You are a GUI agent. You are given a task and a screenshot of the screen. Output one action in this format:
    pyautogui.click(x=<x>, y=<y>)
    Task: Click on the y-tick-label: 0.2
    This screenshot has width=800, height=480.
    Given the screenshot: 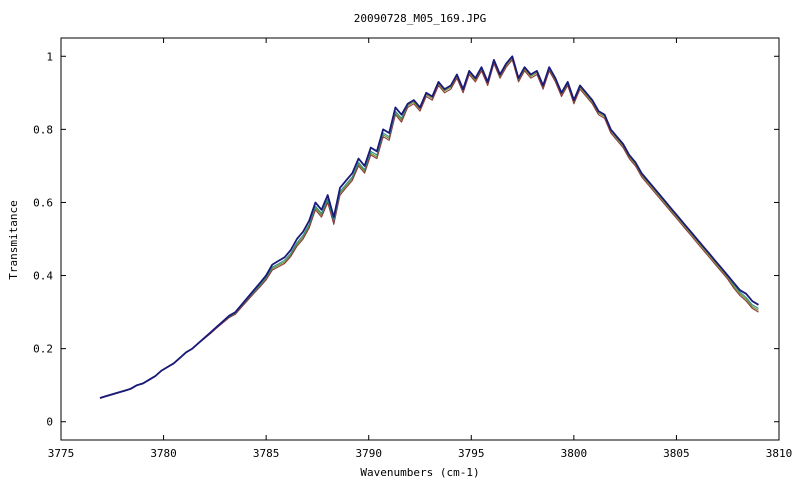 What is the action you would take?
    pyautogui.click(x=43, y=349)
    